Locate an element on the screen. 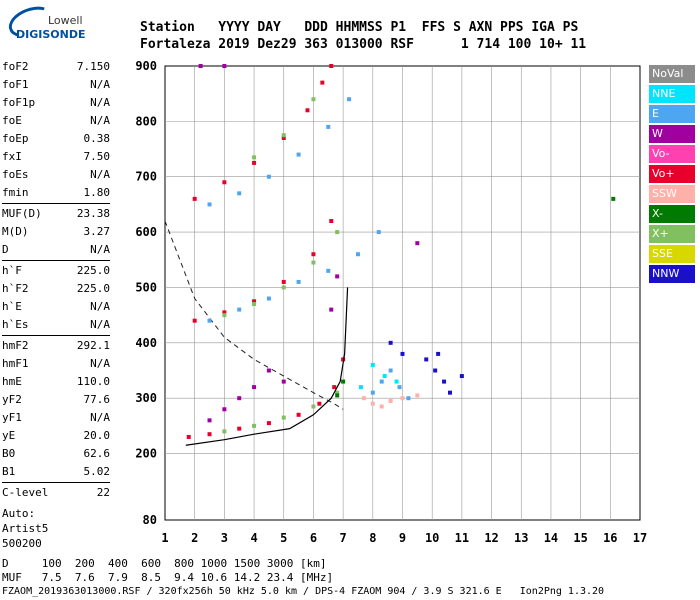 This screenshot has width=700, height=600. param-key: fmin is located at coordinates (15, 192).